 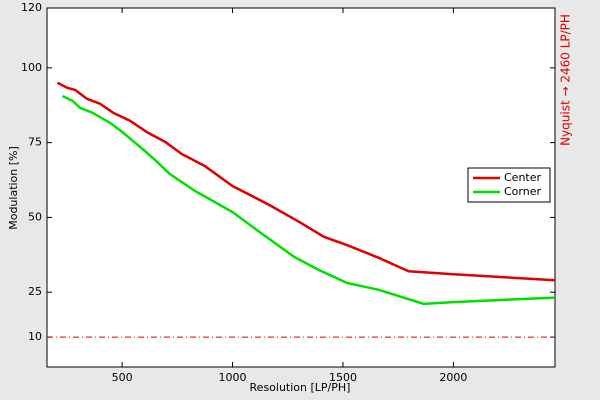 I want to click on y-tick-label: 75, so click(x=35, y=142).